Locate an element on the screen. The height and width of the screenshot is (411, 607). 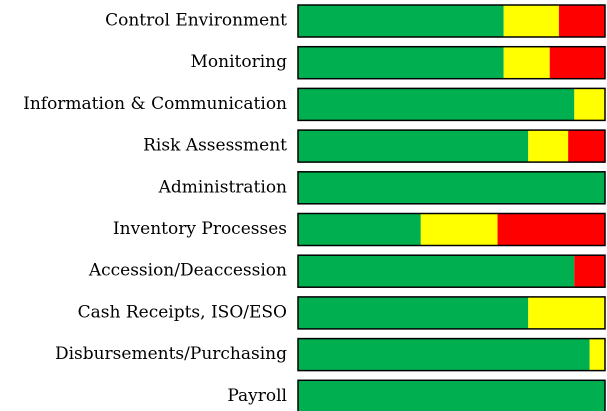
category-label: Payroll is located at coordinates (257, 396).